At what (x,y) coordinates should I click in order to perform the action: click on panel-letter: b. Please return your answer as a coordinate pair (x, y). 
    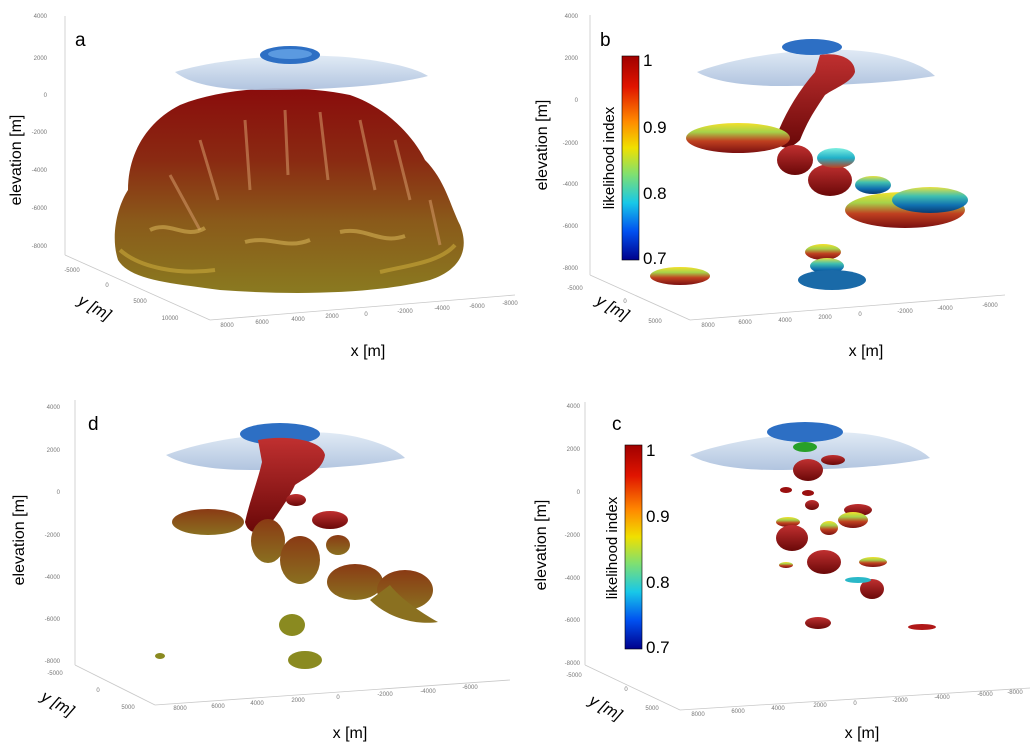
    Looking at the image, I should click on (605, 40).